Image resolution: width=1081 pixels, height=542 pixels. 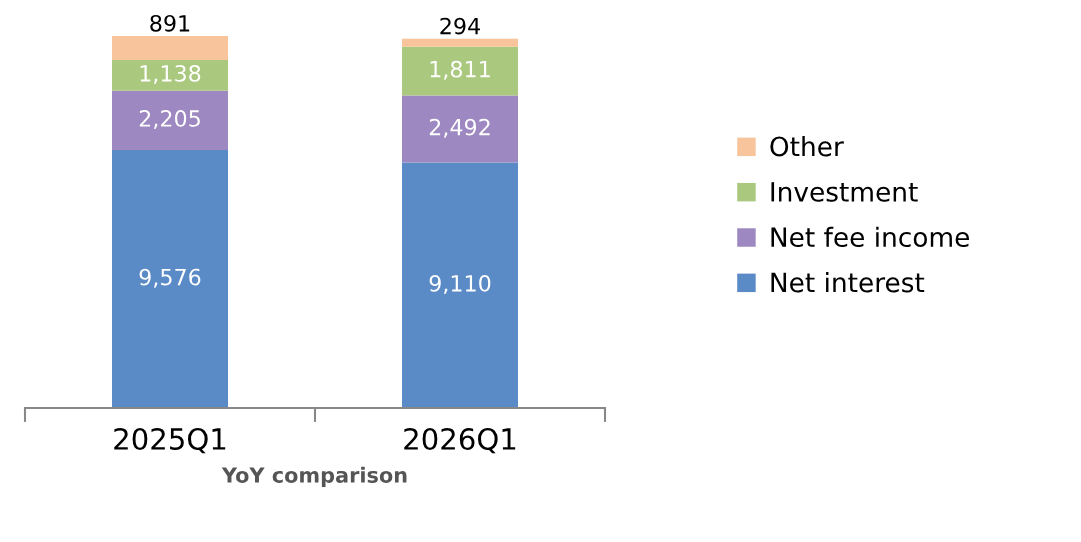 I want to click on data-label: 891, so click(x=170, y=23).